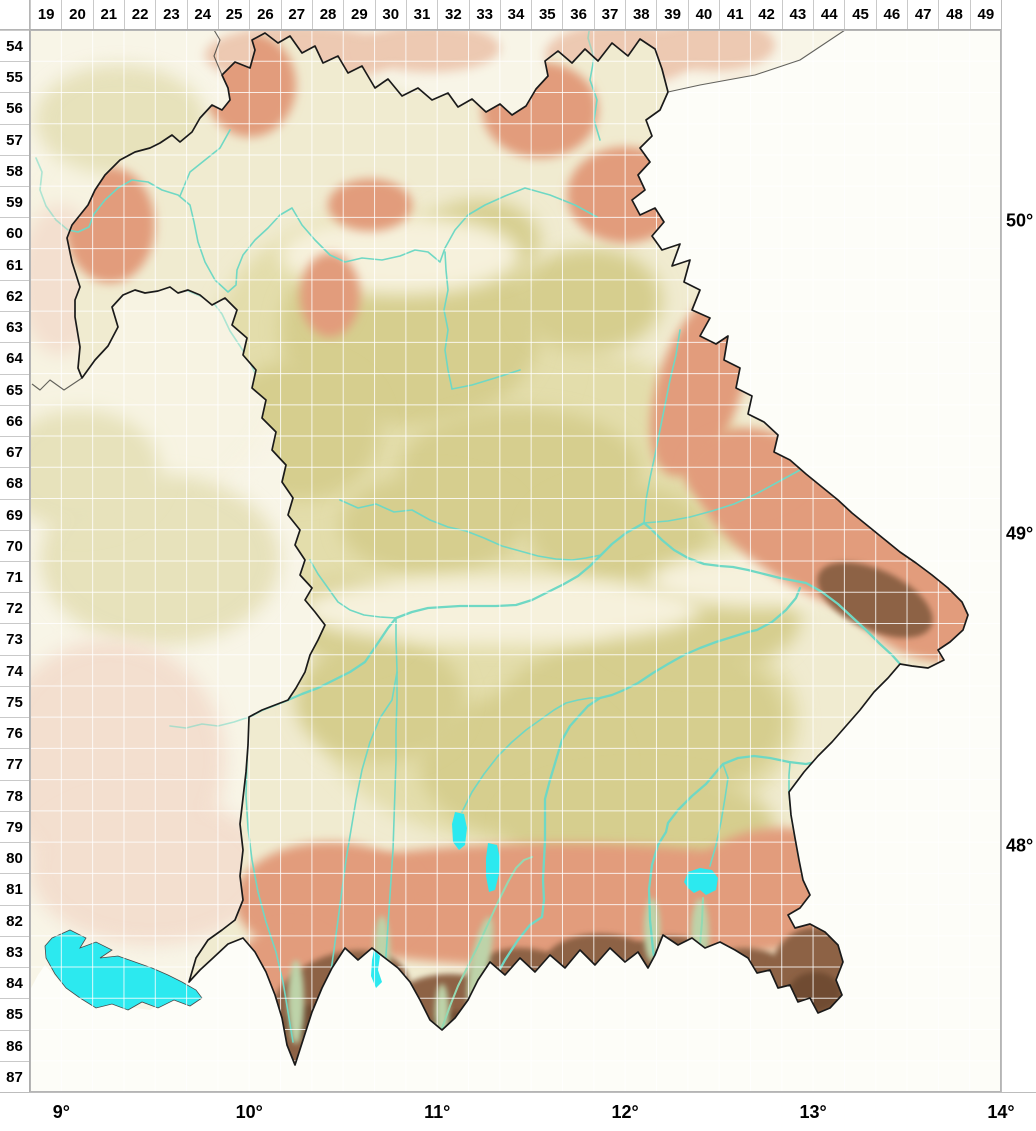 The width and height of the screenshot is (1036, 1131). Describe the element at coordinates (14, 889) in the screenshot. I see `row-header-81: 81` at that location.